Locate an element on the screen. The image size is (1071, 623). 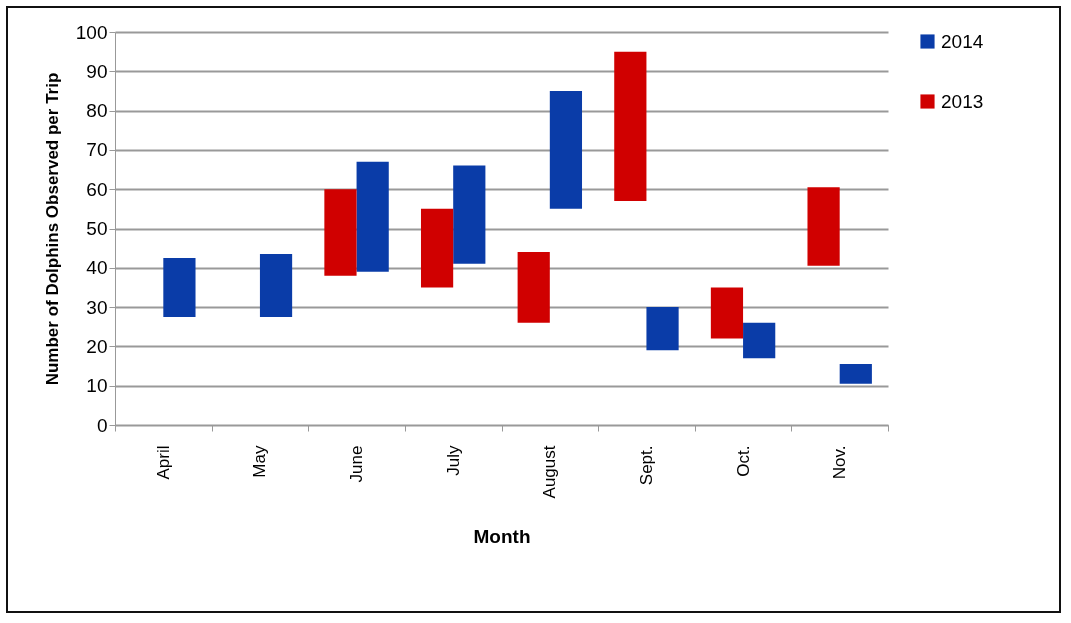
y-tick-label: 40 is located at coordinates (97, 268).